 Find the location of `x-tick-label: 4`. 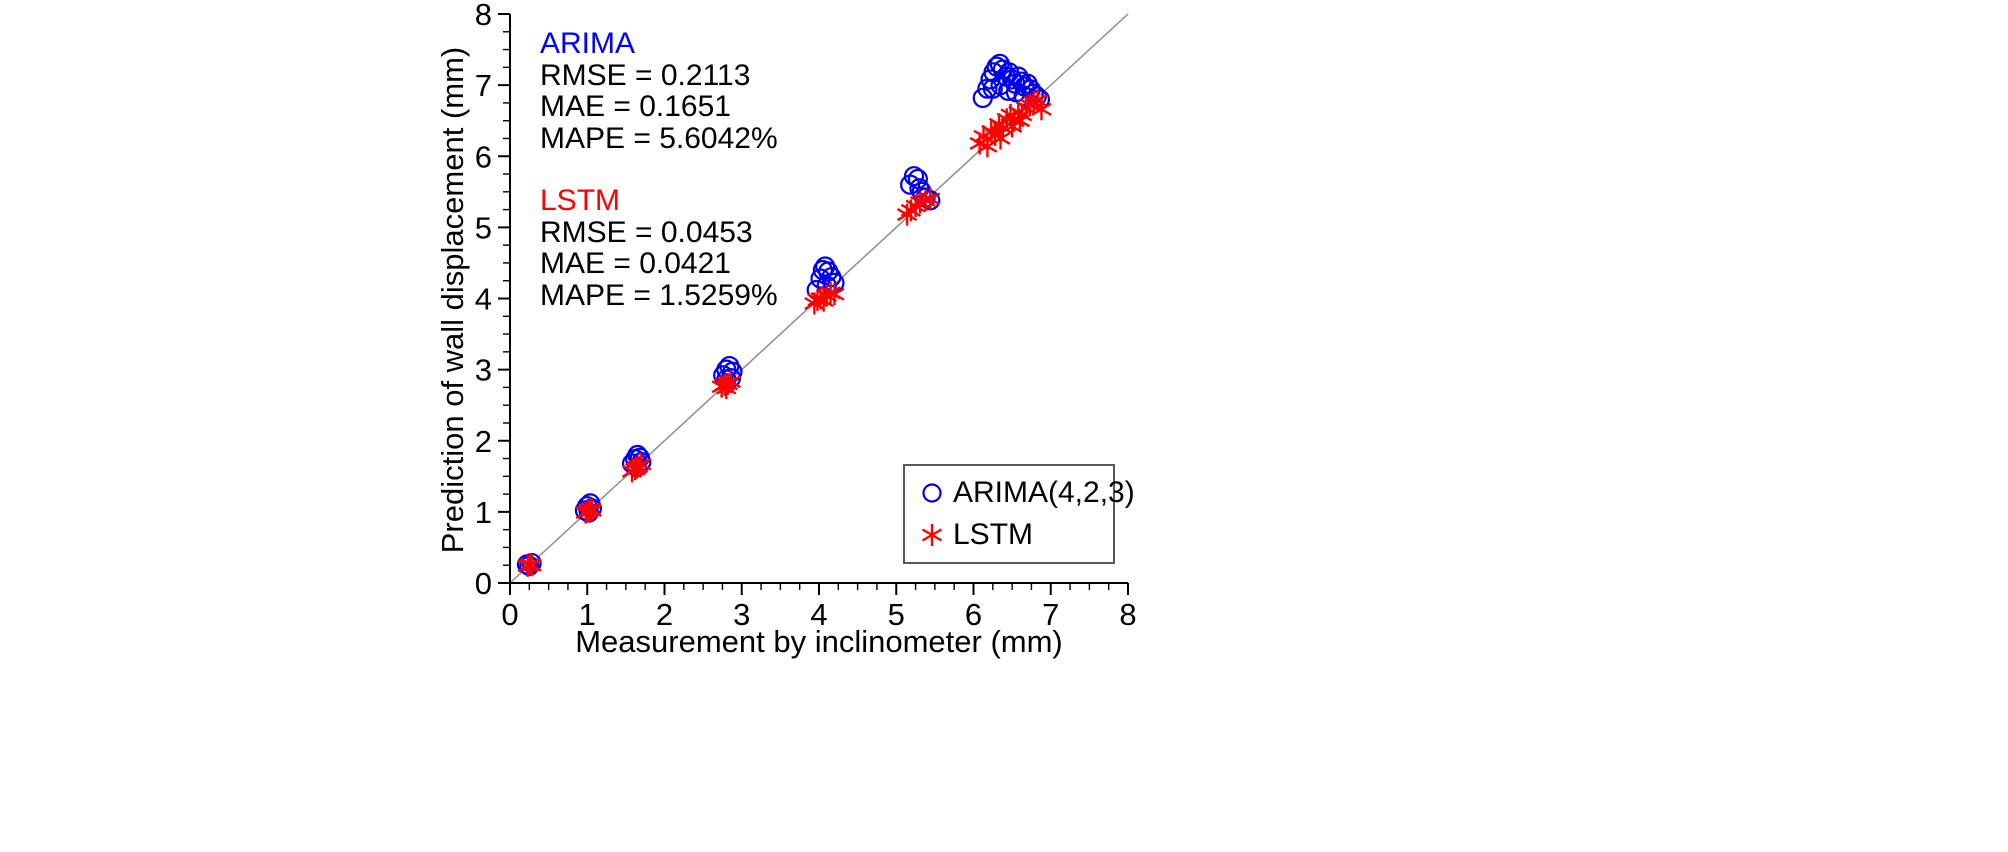

x-tick-label: 4 is located at coordinates (818, 614).